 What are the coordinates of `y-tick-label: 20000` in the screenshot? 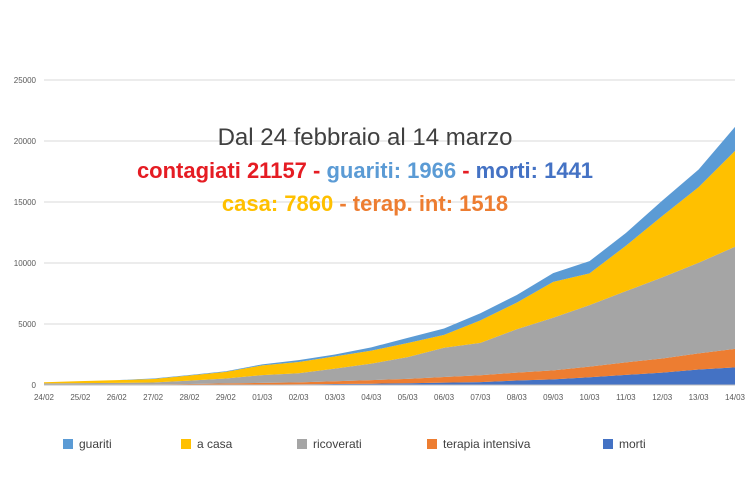 It's located at (25, 141).